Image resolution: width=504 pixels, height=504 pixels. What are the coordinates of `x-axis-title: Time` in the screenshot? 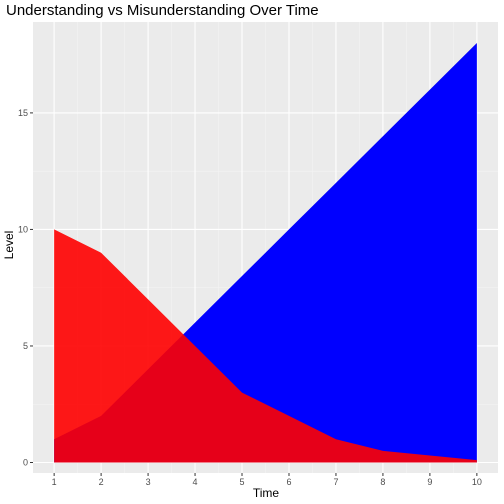 It's located at (266, 493).